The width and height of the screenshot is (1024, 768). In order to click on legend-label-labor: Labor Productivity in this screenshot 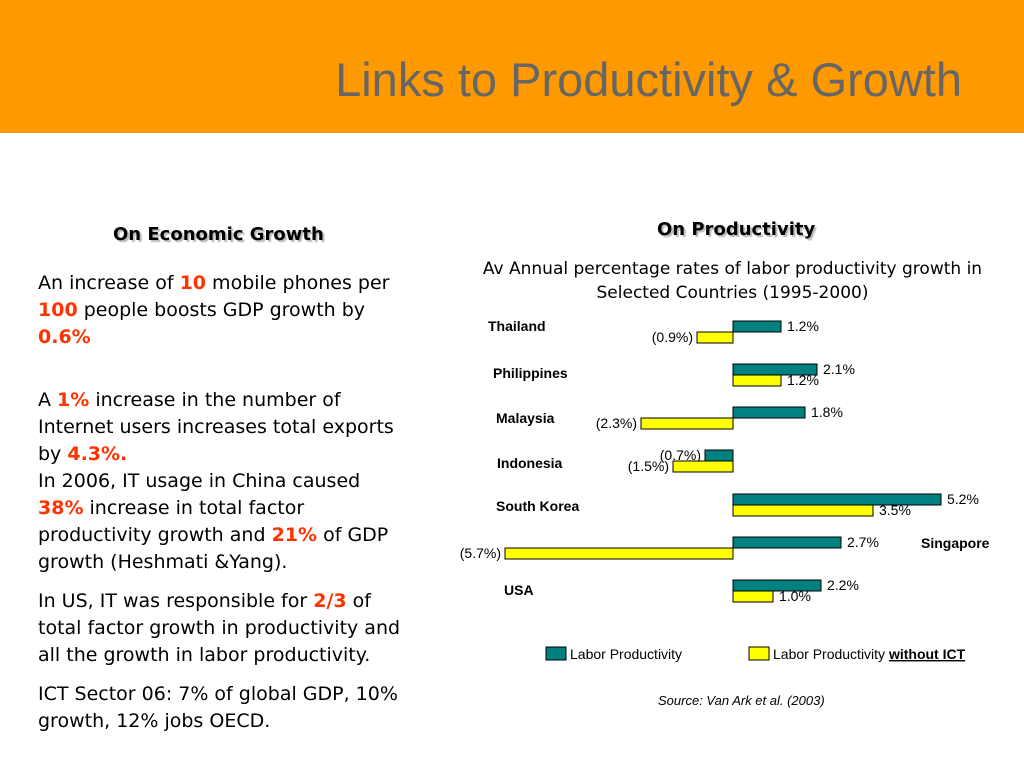, I will do `click(626, 654)`.